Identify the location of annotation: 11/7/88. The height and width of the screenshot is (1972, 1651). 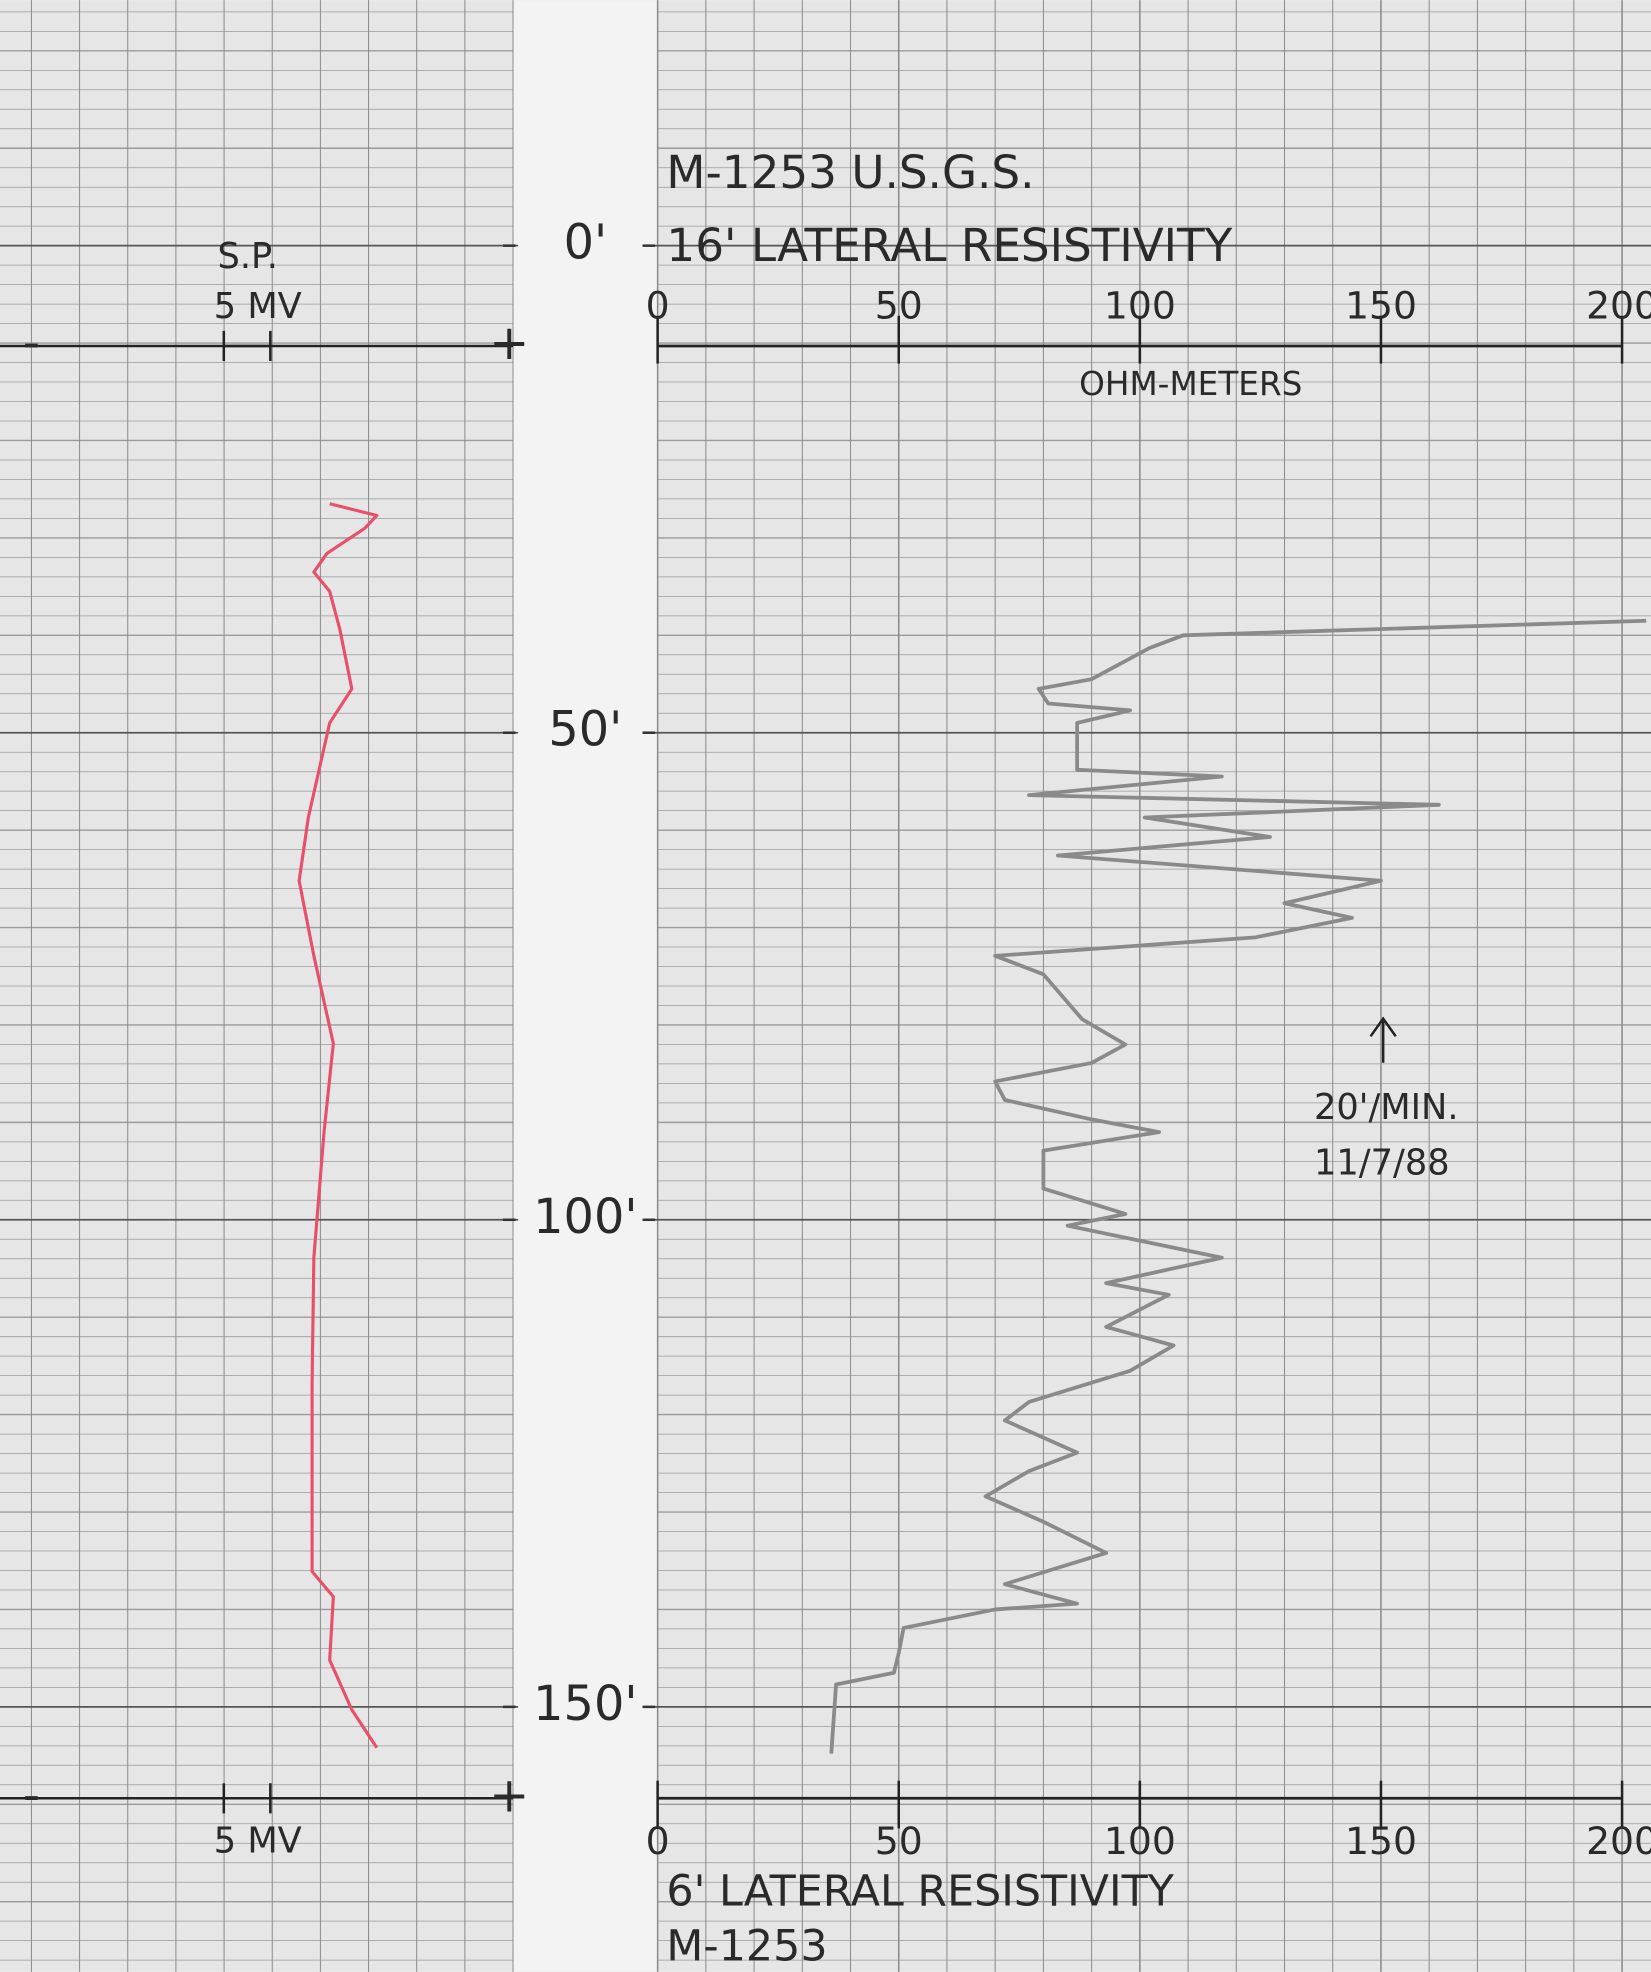
(1382, 1163).